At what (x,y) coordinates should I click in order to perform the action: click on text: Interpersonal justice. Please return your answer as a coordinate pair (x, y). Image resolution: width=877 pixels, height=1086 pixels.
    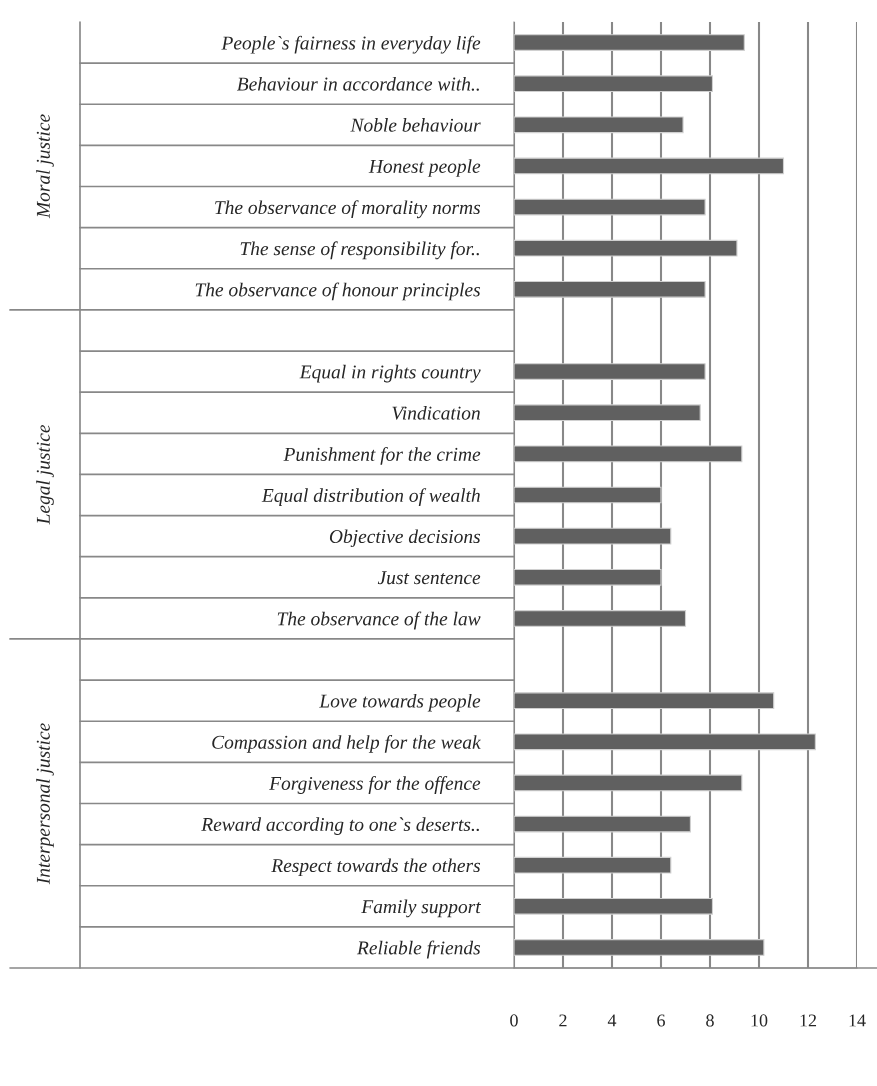
    Looking at the image, I should click on (45, 804).